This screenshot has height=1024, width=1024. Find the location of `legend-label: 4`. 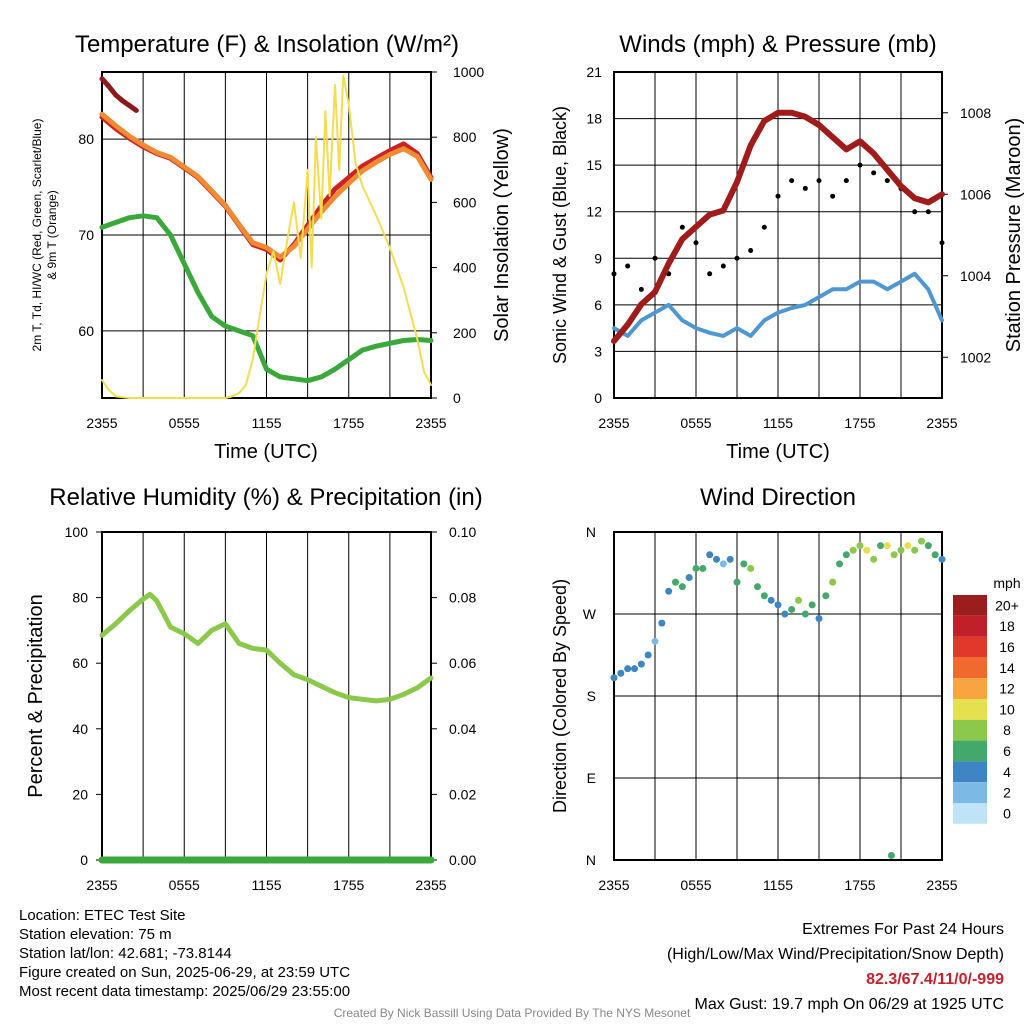

legend-label: 4 is located at coordinates (1007, 772).